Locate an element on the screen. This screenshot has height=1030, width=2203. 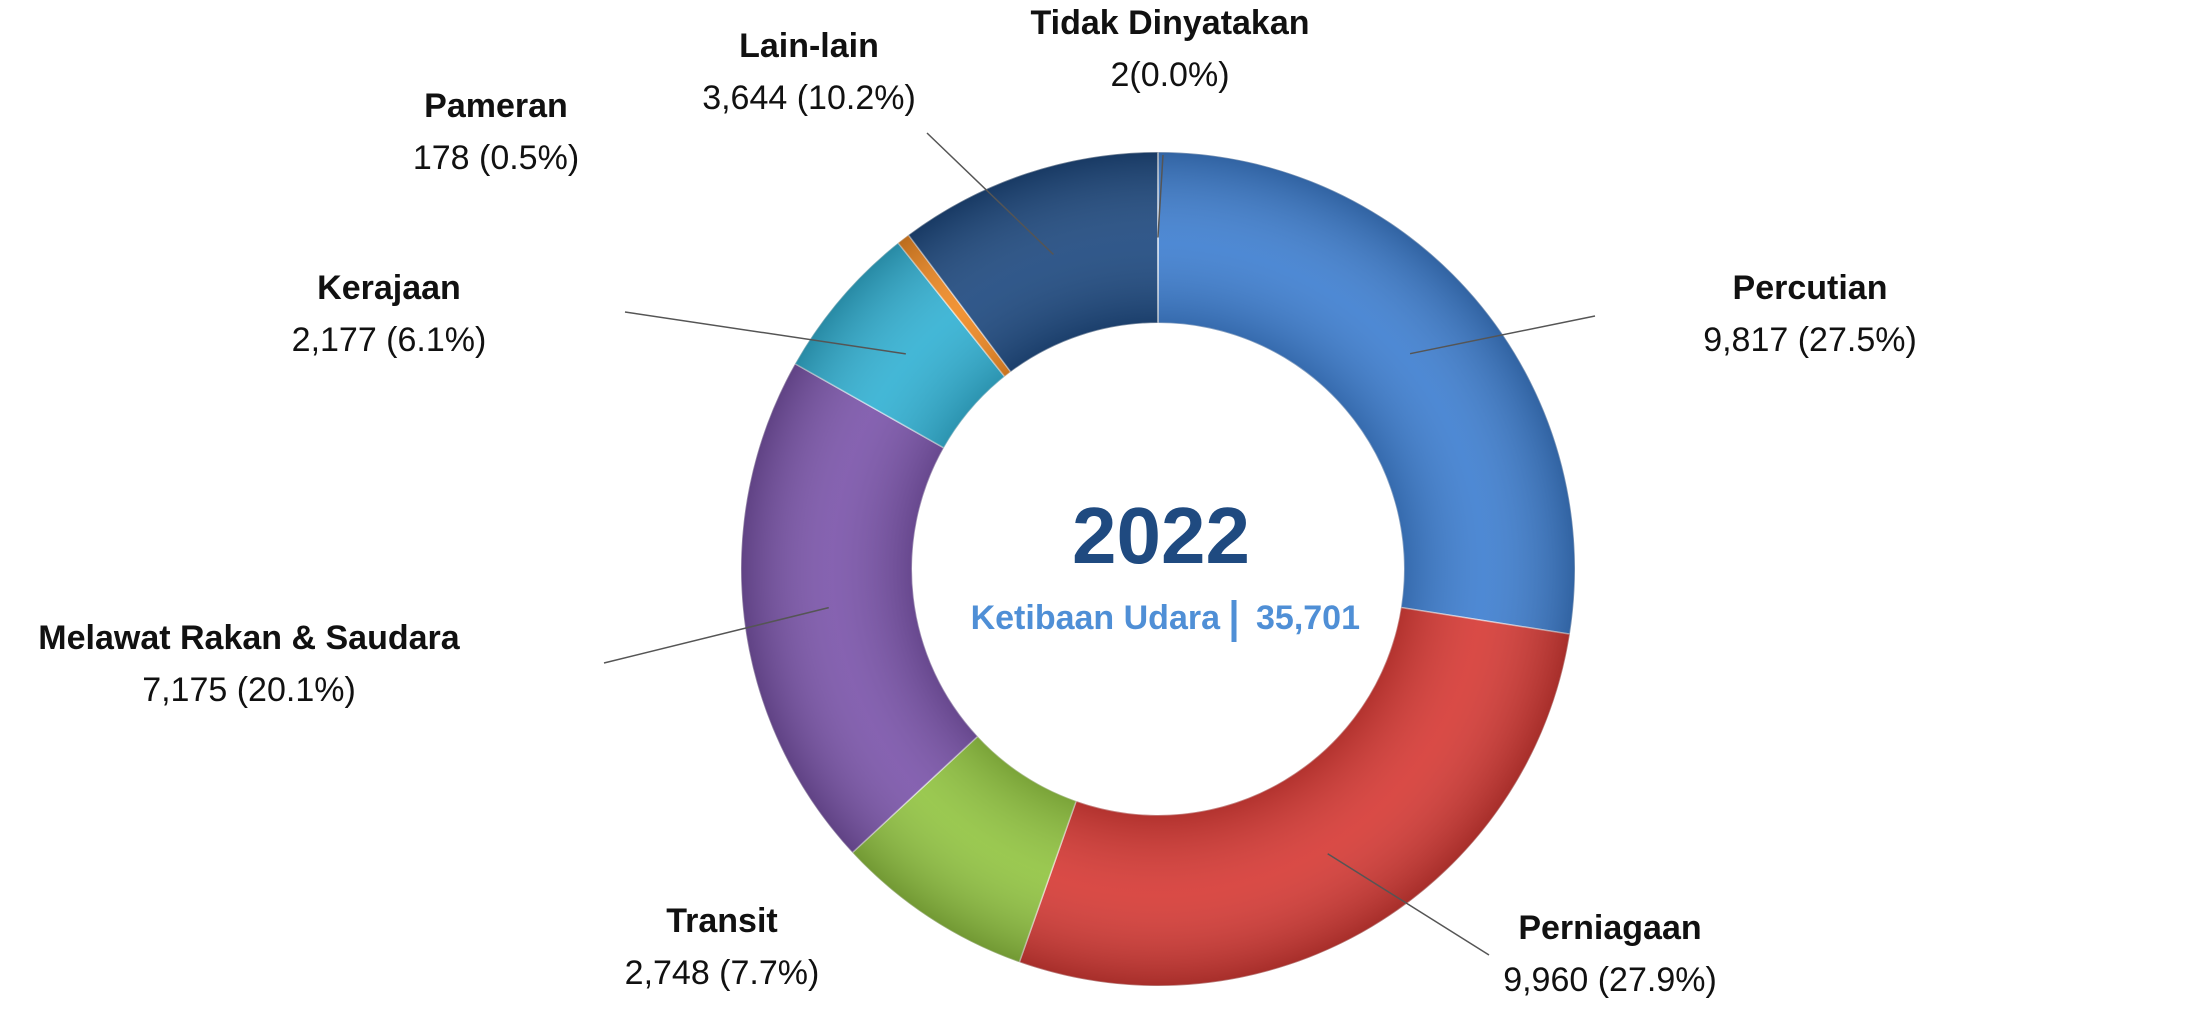
slice-value: 178 (0.5%) is located at coordinates (496, 158).